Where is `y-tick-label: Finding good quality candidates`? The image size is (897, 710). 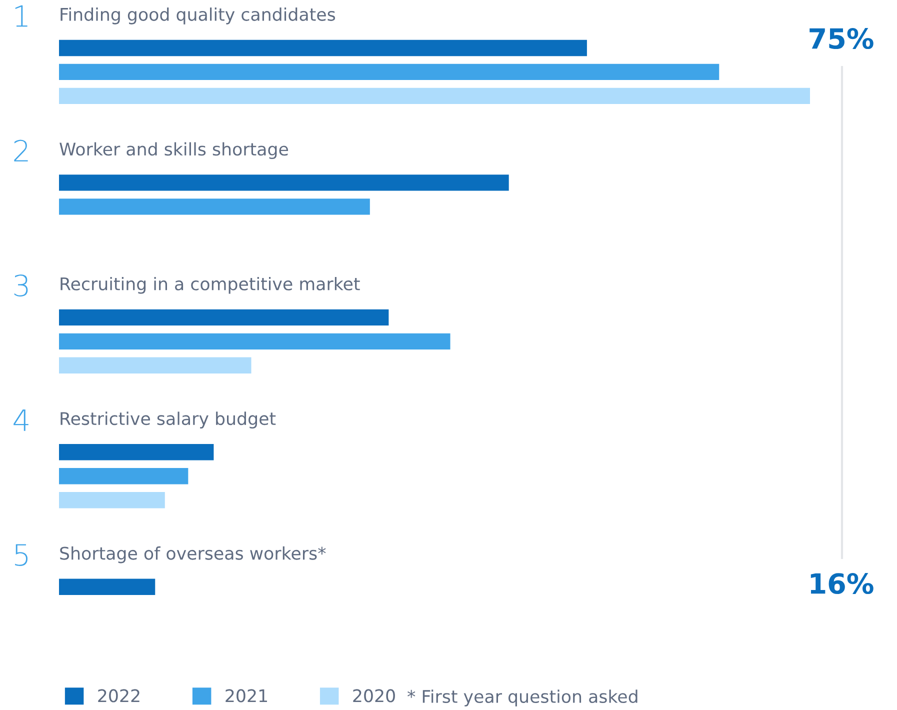 y-tick-label: Finding good quality candidates is located at coordinates (198, 16).